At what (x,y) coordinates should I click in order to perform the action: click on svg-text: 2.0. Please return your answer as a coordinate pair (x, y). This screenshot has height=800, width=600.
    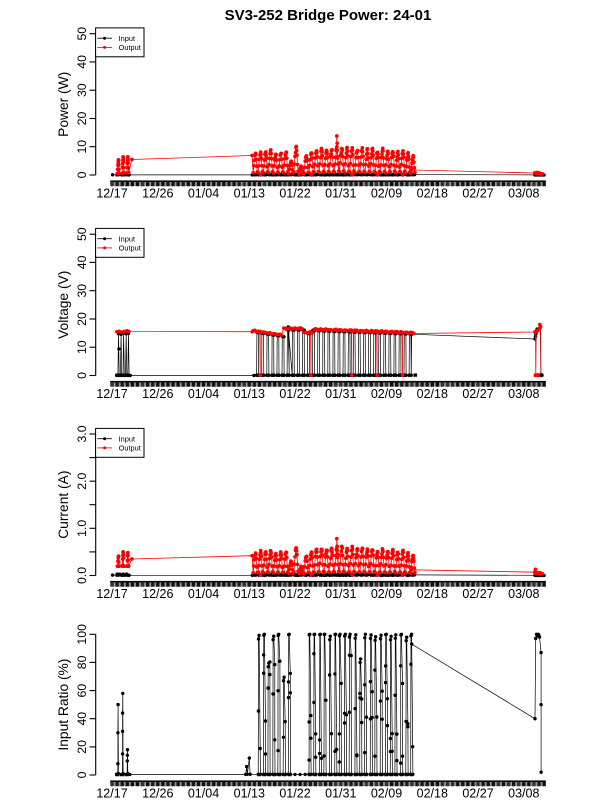
    Looking at the image, I should click on (82, 480).